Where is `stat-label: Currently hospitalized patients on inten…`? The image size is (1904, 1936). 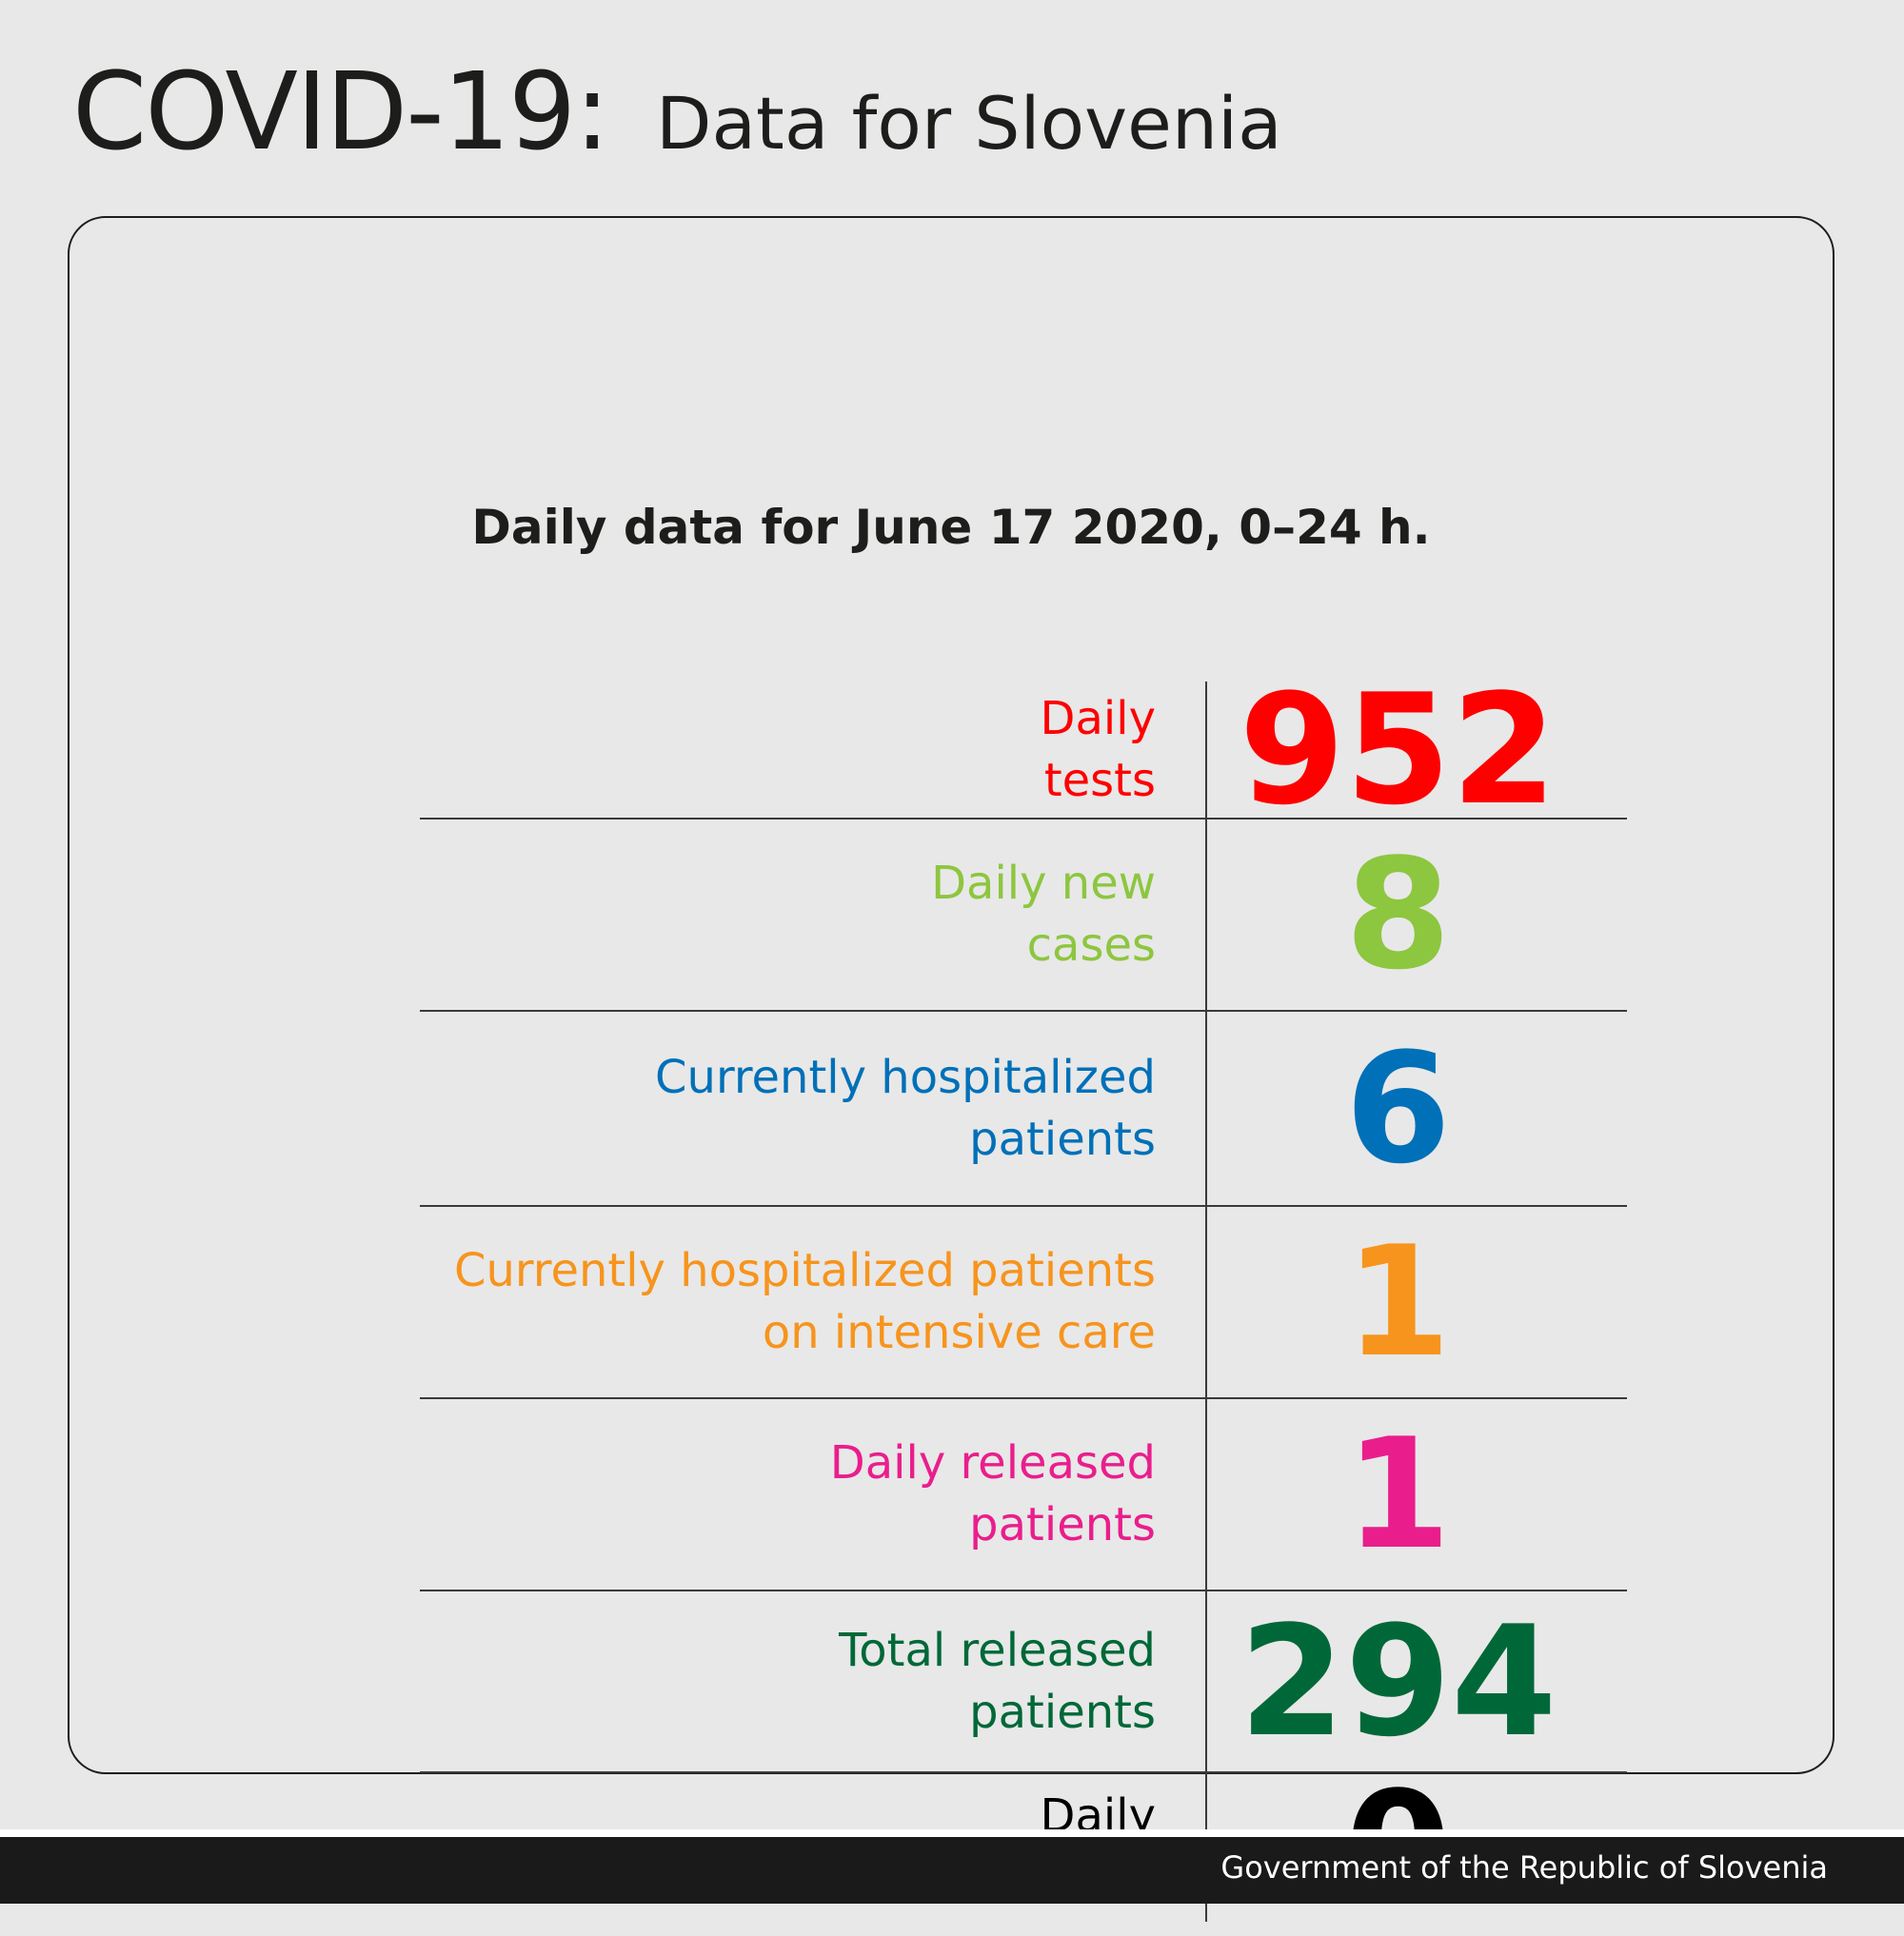
stat-label: Currently hospitalized patients on inten… is located at coordinates (804, 1301).